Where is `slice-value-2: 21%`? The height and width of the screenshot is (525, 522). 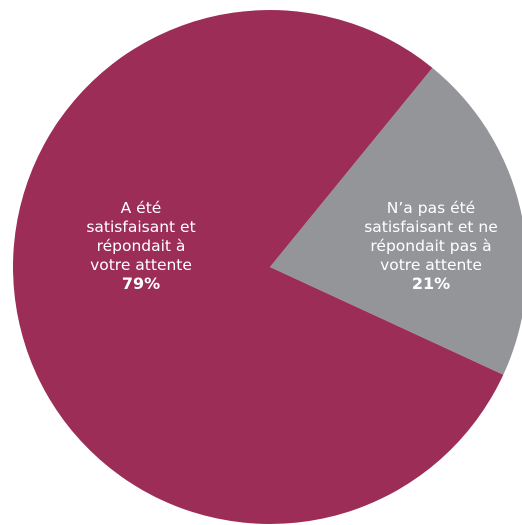
slice-value-2: 21% is located at coordinates (431, 283).